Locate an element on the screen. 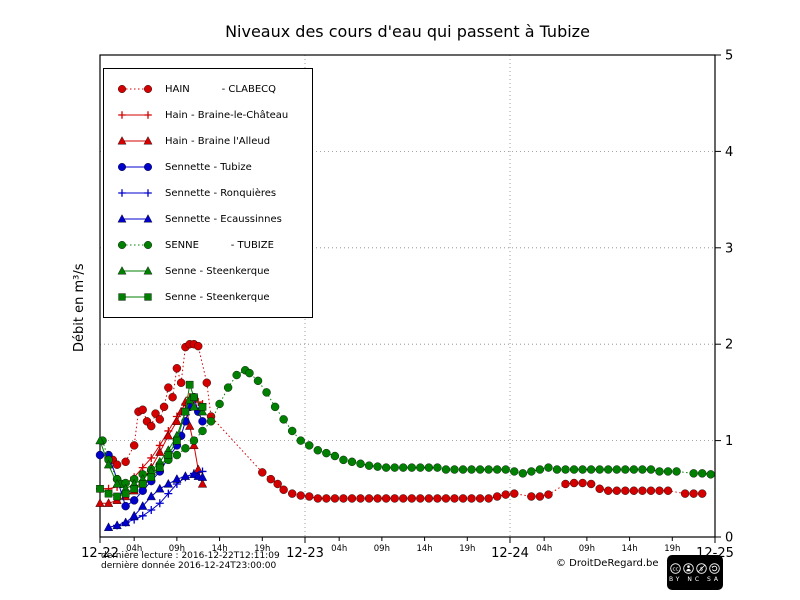  y-tick-label: 3 is located at coordinates (729, 248).